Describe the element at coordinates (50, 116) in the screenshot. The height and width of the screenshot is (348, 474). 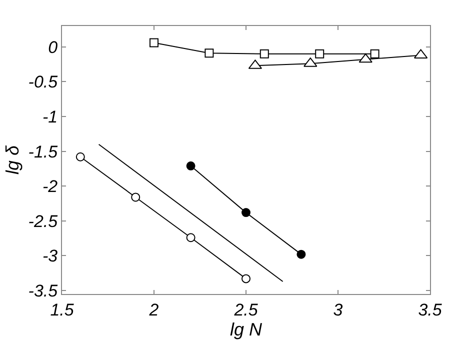
I see `y-tick-label: -1` at that location.